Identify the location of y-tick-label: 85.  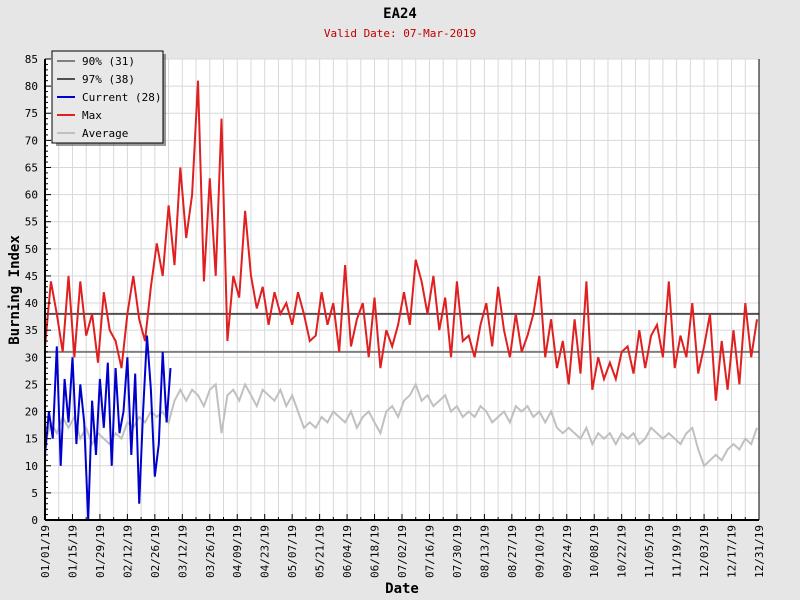
(31, 59).